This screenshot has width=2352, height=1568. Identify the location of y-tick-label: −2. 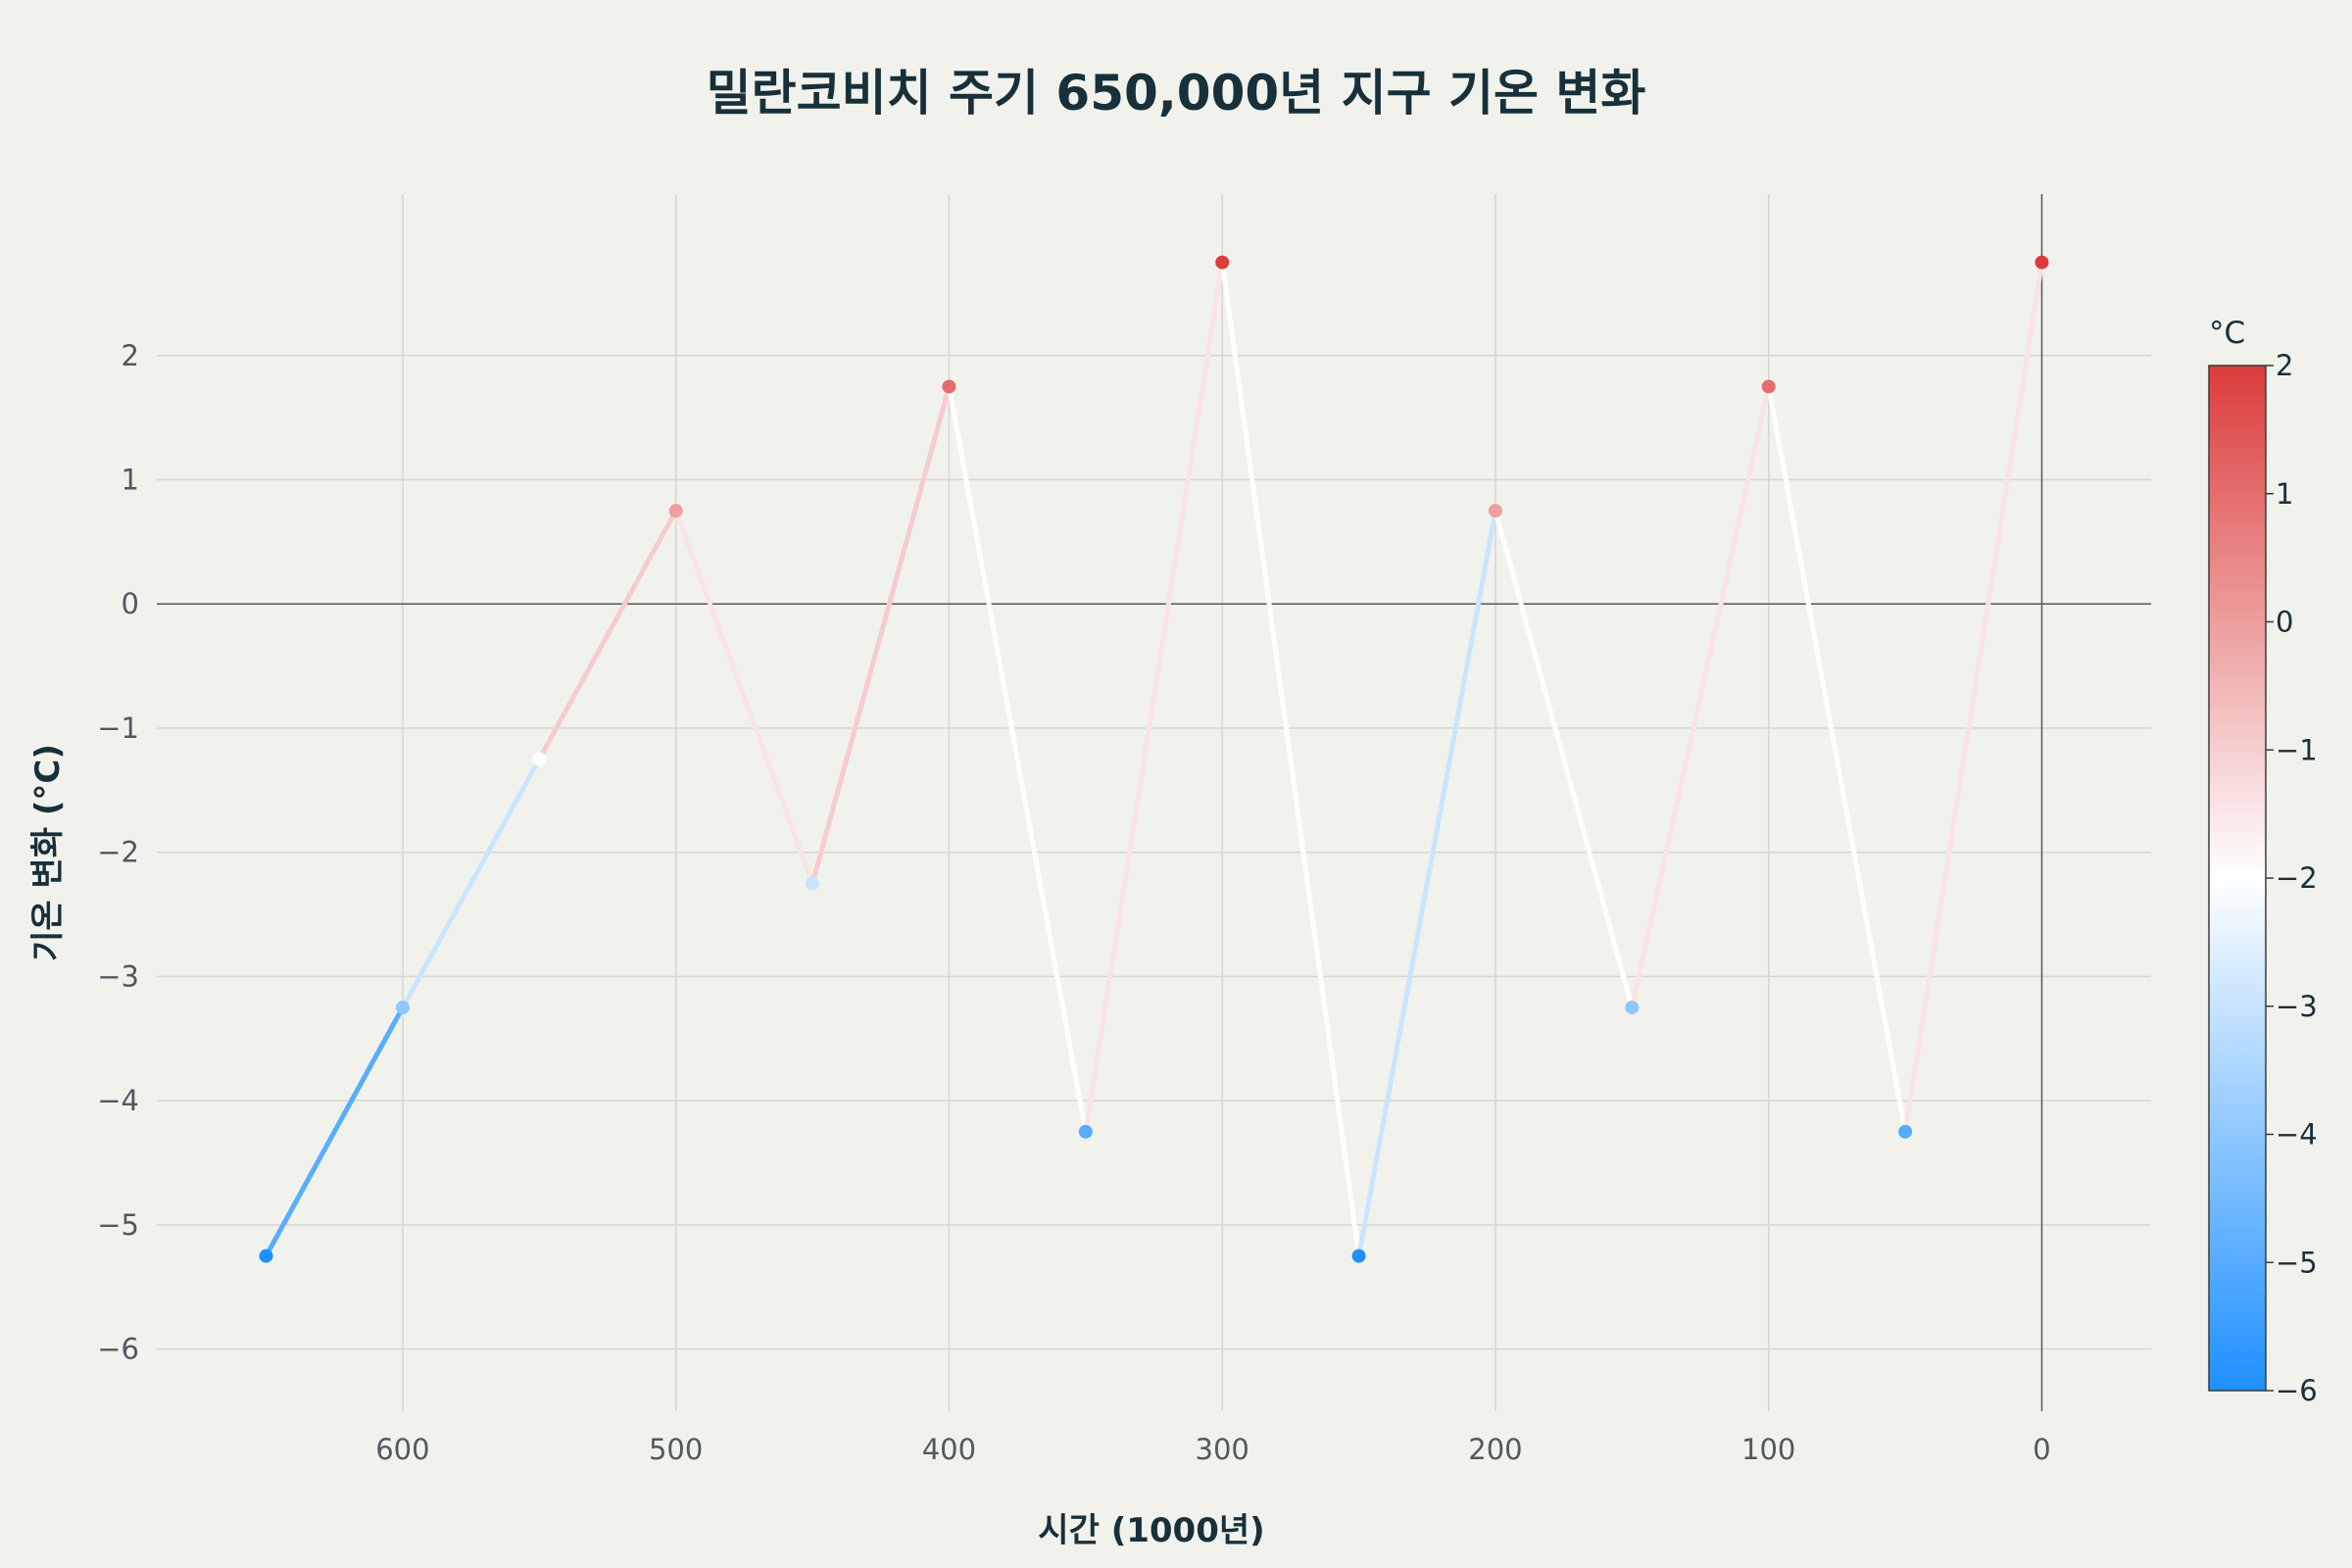
(118, 852).